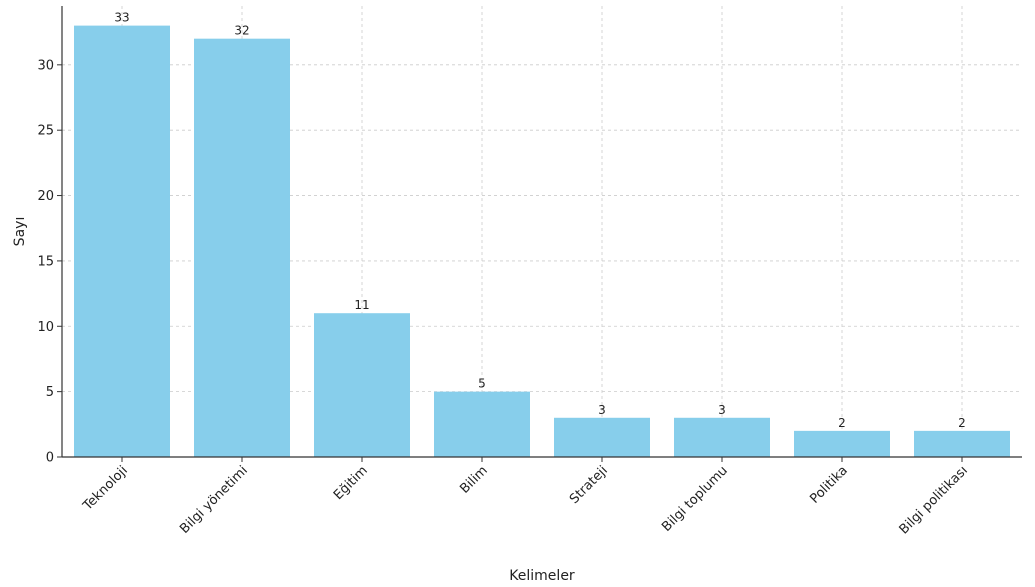  Describe the element at coordinates (121, 18) in the screenshot. I see `bar-value-label: 33` at that location.